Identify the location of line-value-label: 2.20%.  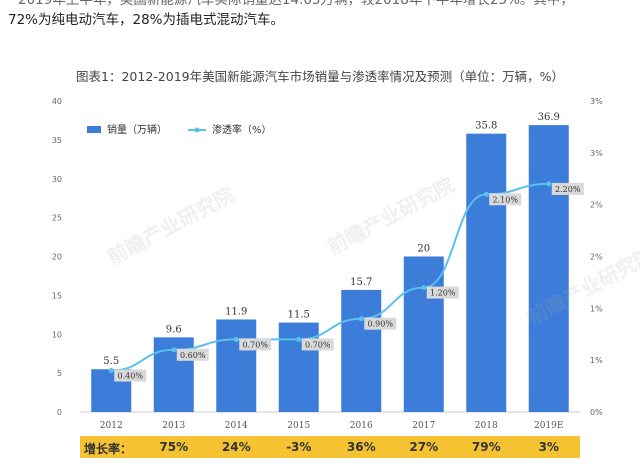
(568, 189).